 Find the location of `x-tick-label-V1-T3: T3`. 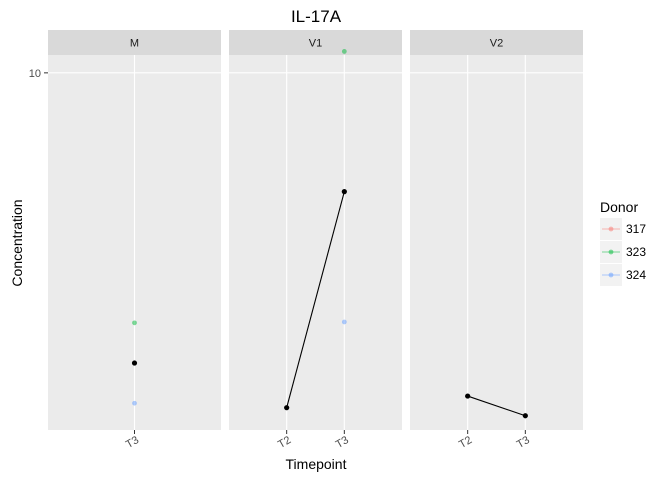

x-tick-label-V1-T3: T3 is located at coordinates (342, 442).